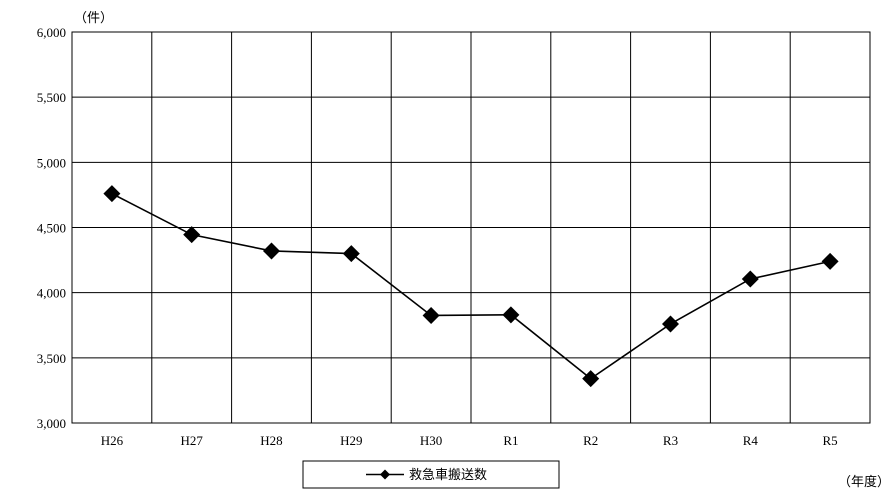 The width and height of the screenshot is (890, 496). I want to click on y-tick-label: 4,500, so click(51, 228).